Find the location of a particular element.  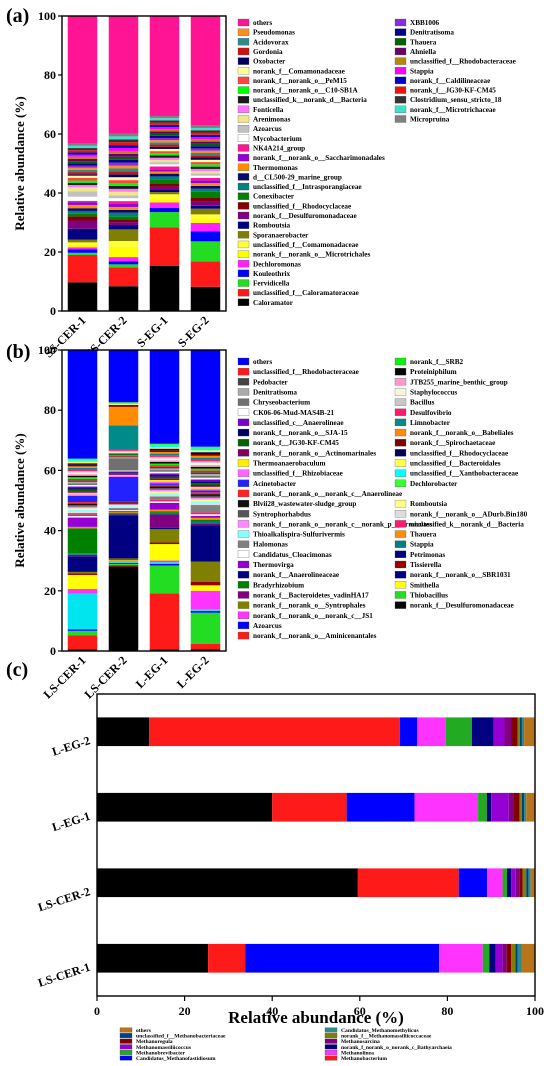

legend-entry: unclassified_f__Caloramatoraceae is located at coordinates (306, 293).